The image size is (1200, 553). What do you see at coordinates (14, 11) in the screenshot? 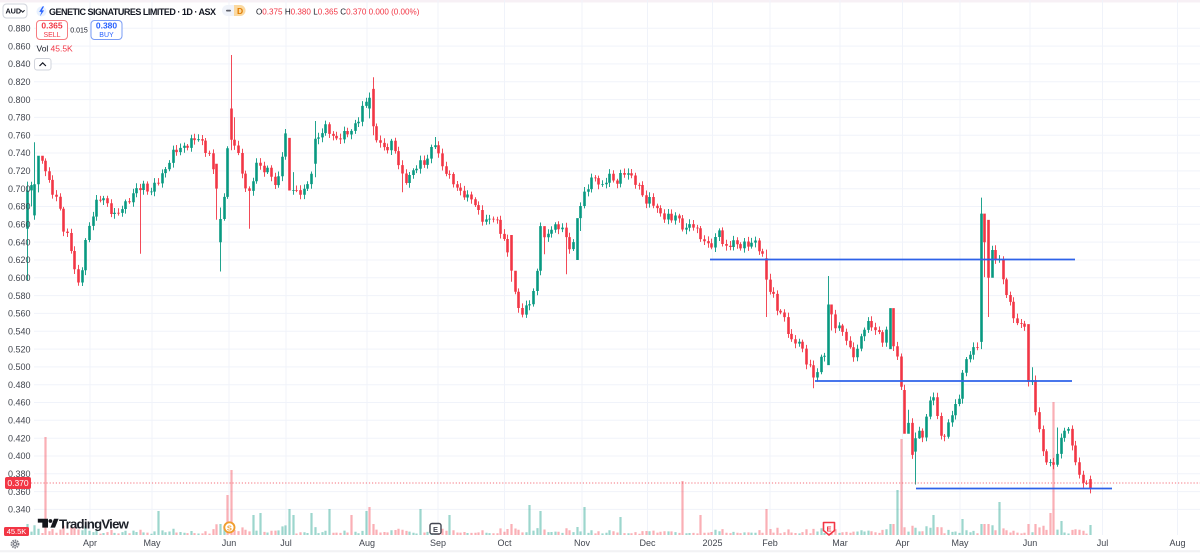
I see `svg-text: AUD` at bounding box center [14, 11].